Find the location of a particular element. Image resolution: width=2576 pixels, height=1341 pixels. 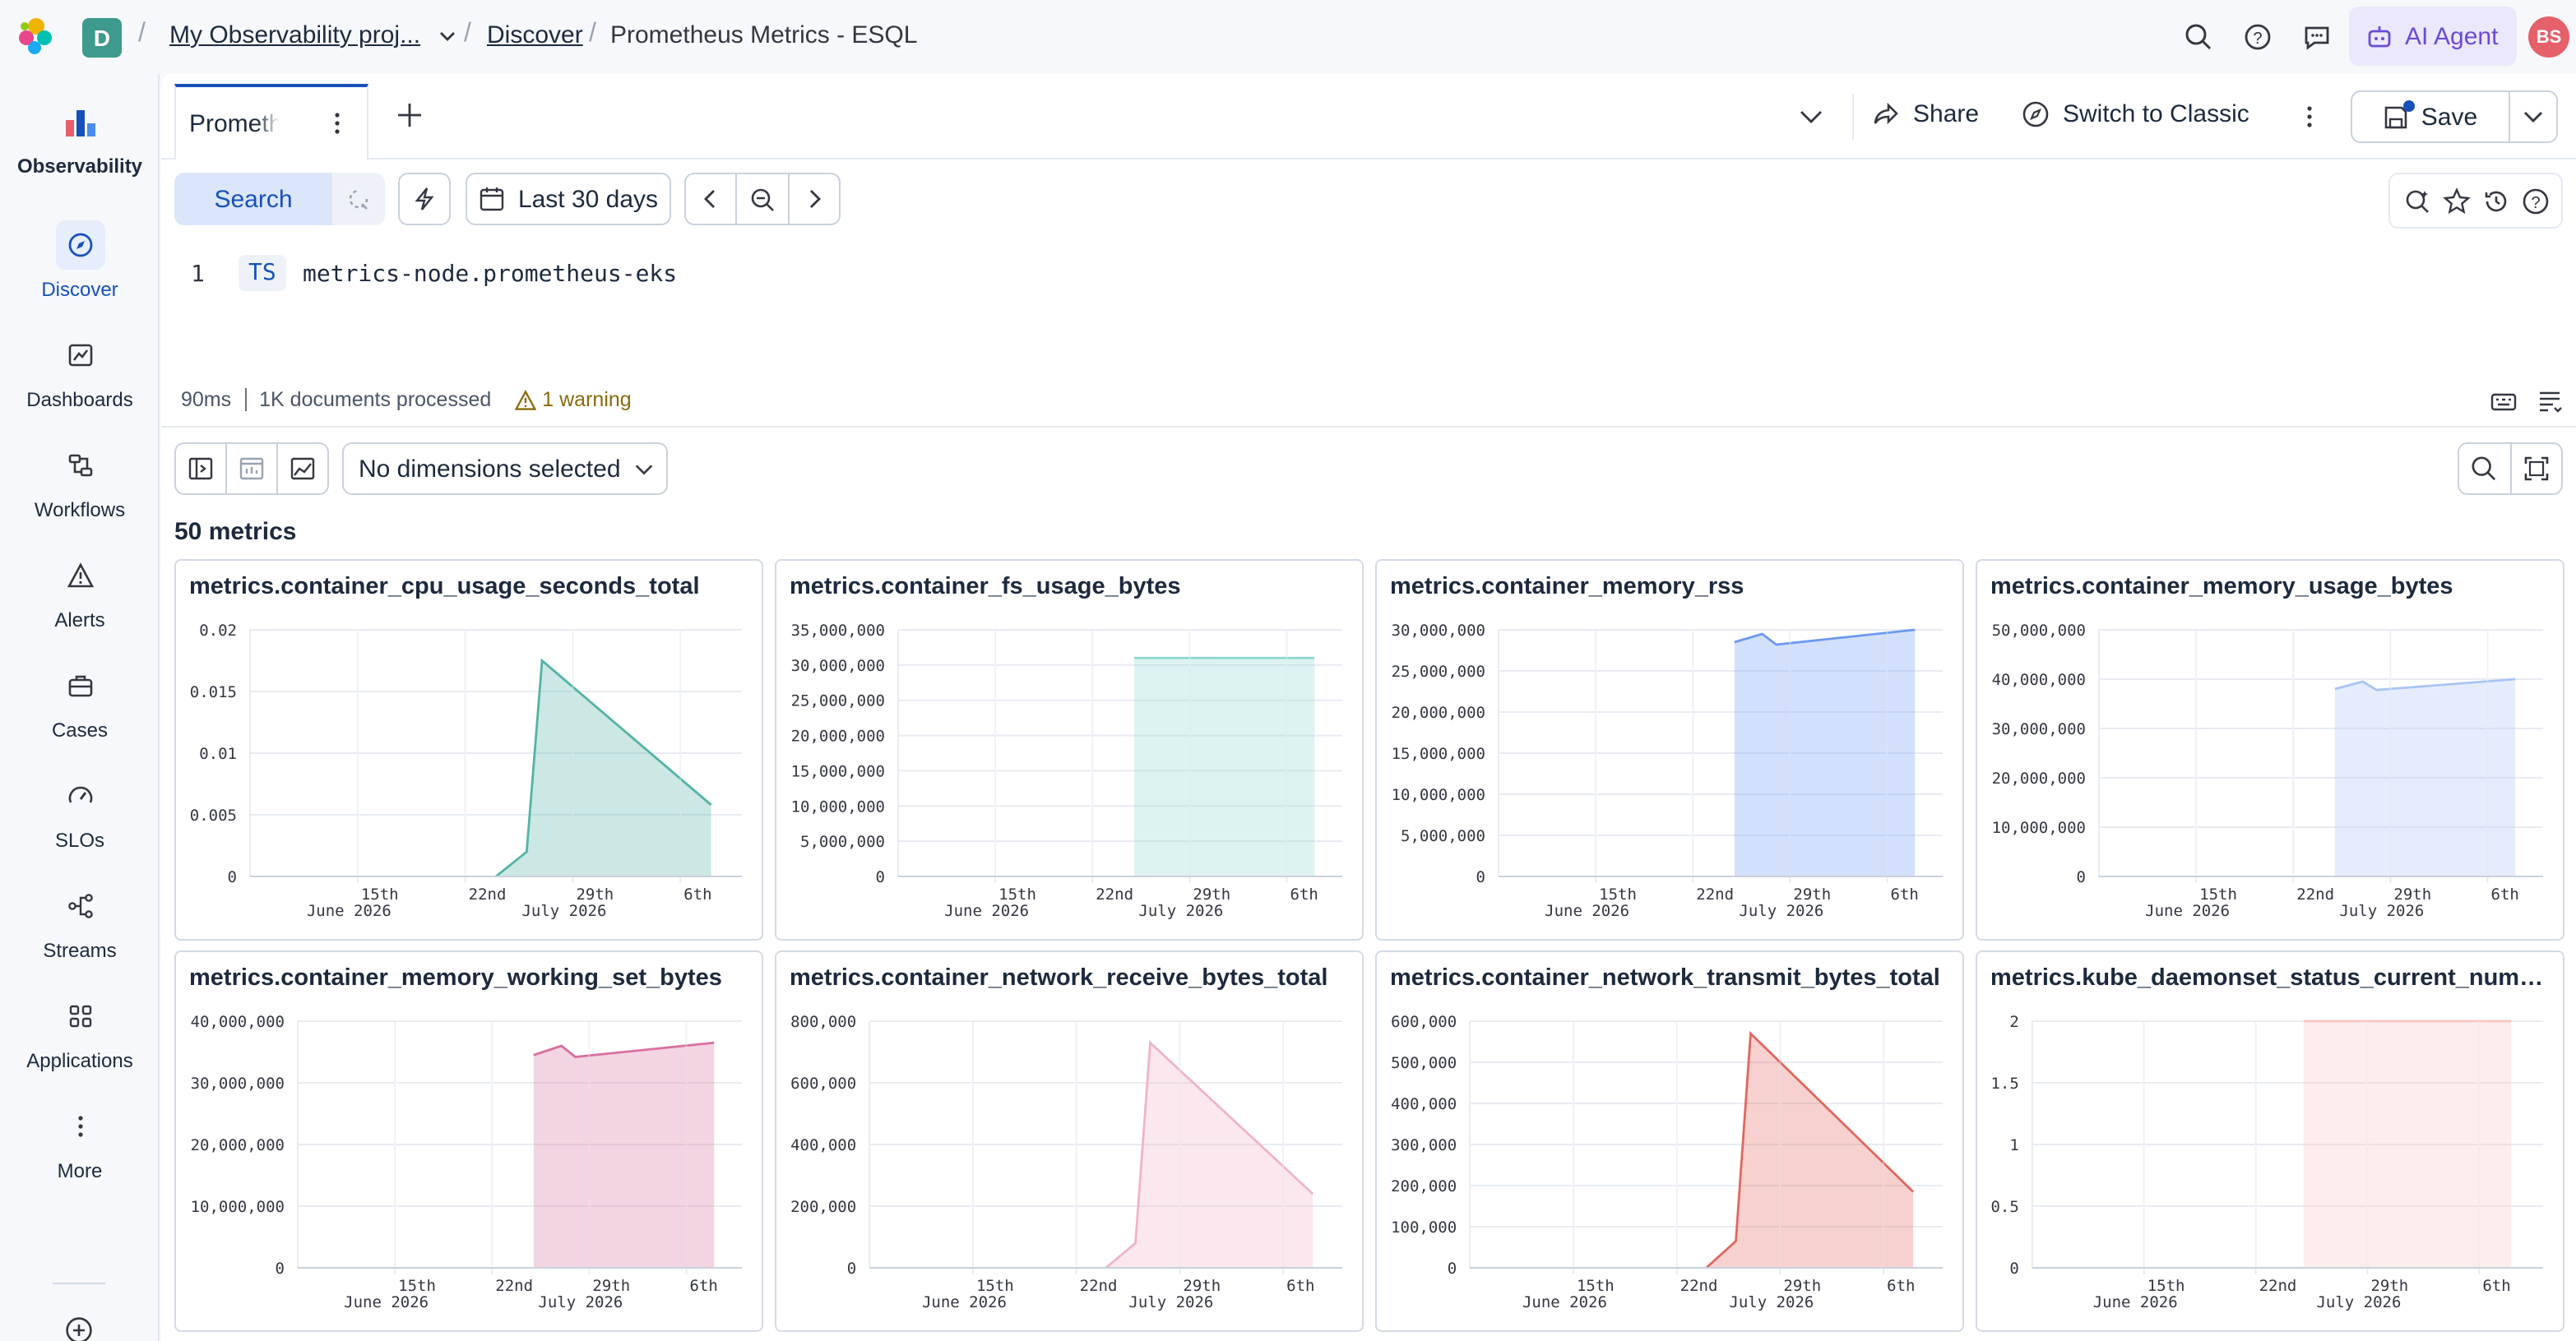

ai-assist-icon is located at coordinates (2416, 201).